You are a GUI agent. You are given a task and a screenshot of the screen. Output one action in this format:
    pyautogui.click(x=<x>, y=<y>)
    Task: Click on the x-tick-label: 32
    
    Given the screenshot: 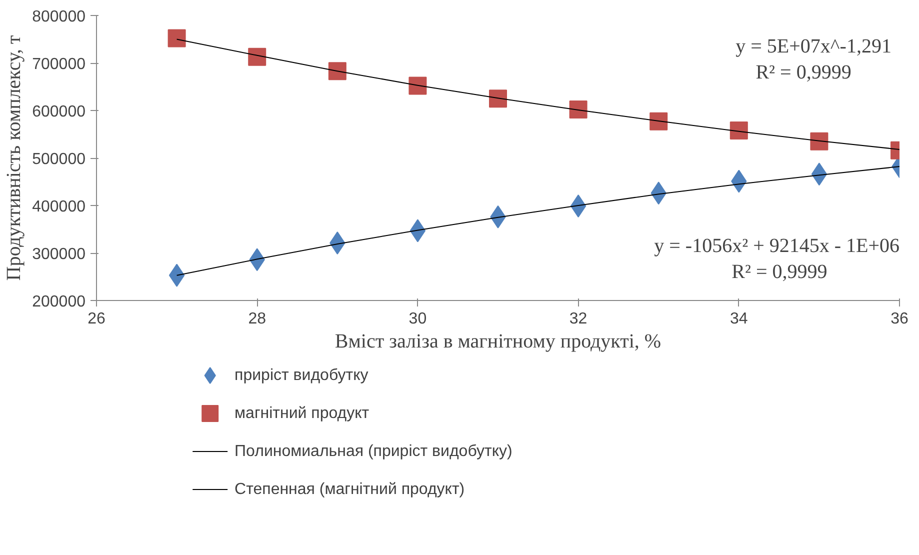 What is the action you would take?
    pyautogui.click(x=578, y=319)
    